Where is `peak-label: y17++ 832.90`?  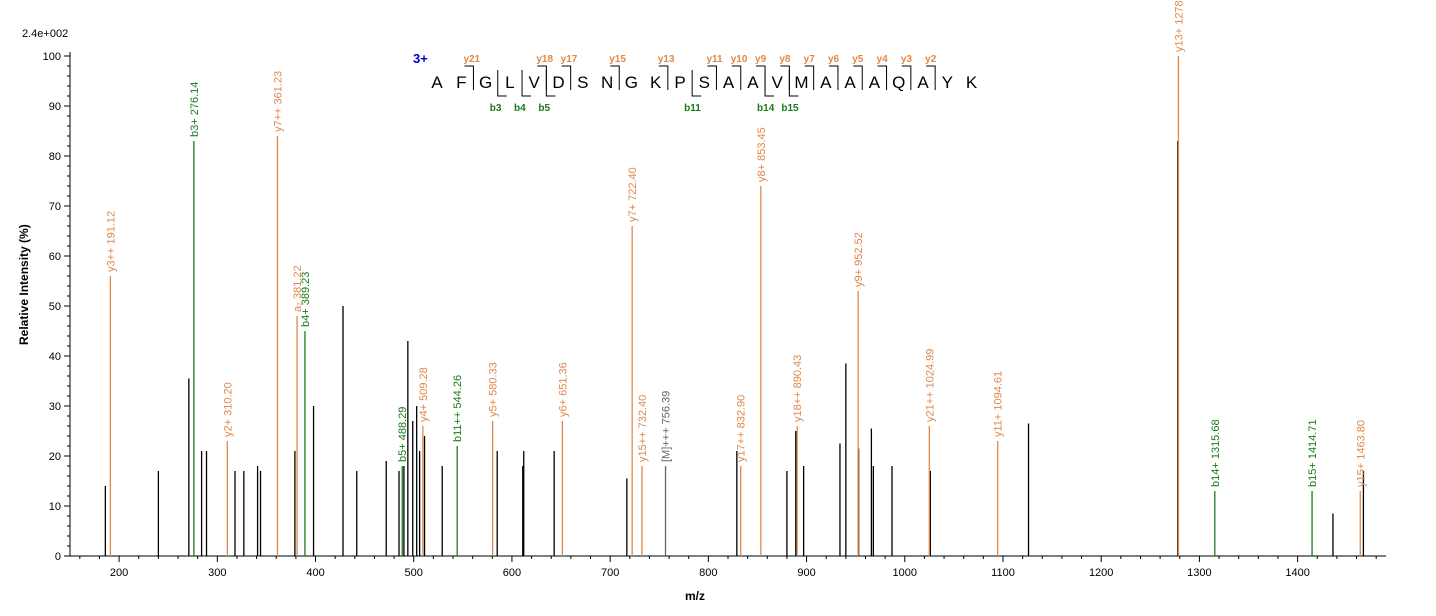
peak-label: y17++ 832.90 is located at coordinates (742, 428).